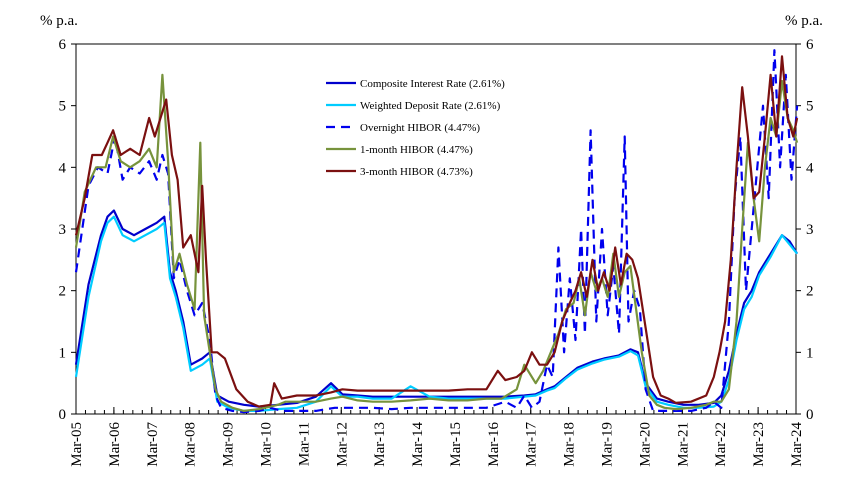 Image resolution: width=854 pixels, height=493 pixels. Describe the element at coordinates (797, 444) in the screenshot. I see `x-tick-label: Mar-24` at that location.